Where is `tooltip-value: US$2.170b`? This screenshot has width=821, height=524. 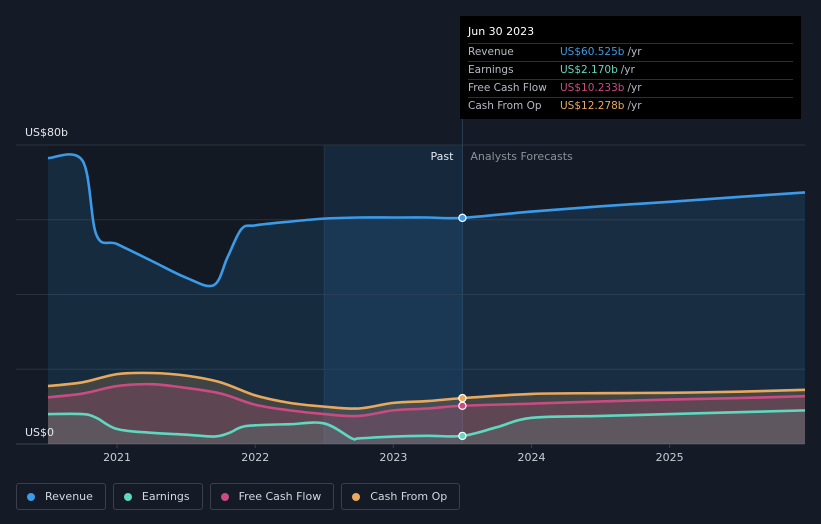
tooltip-value: US$2.170b is located at coordinates (589, 70).